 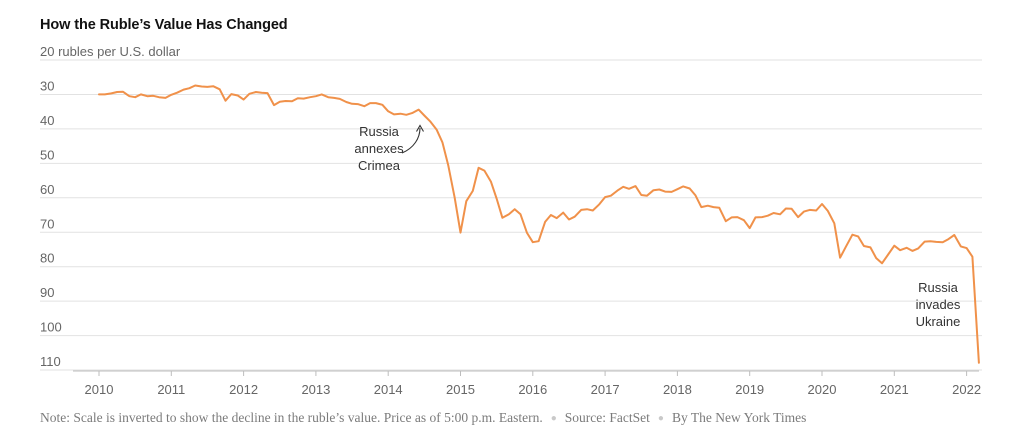 I want to click on footer-credit: By The New York Times, so click(x=739, y=417).